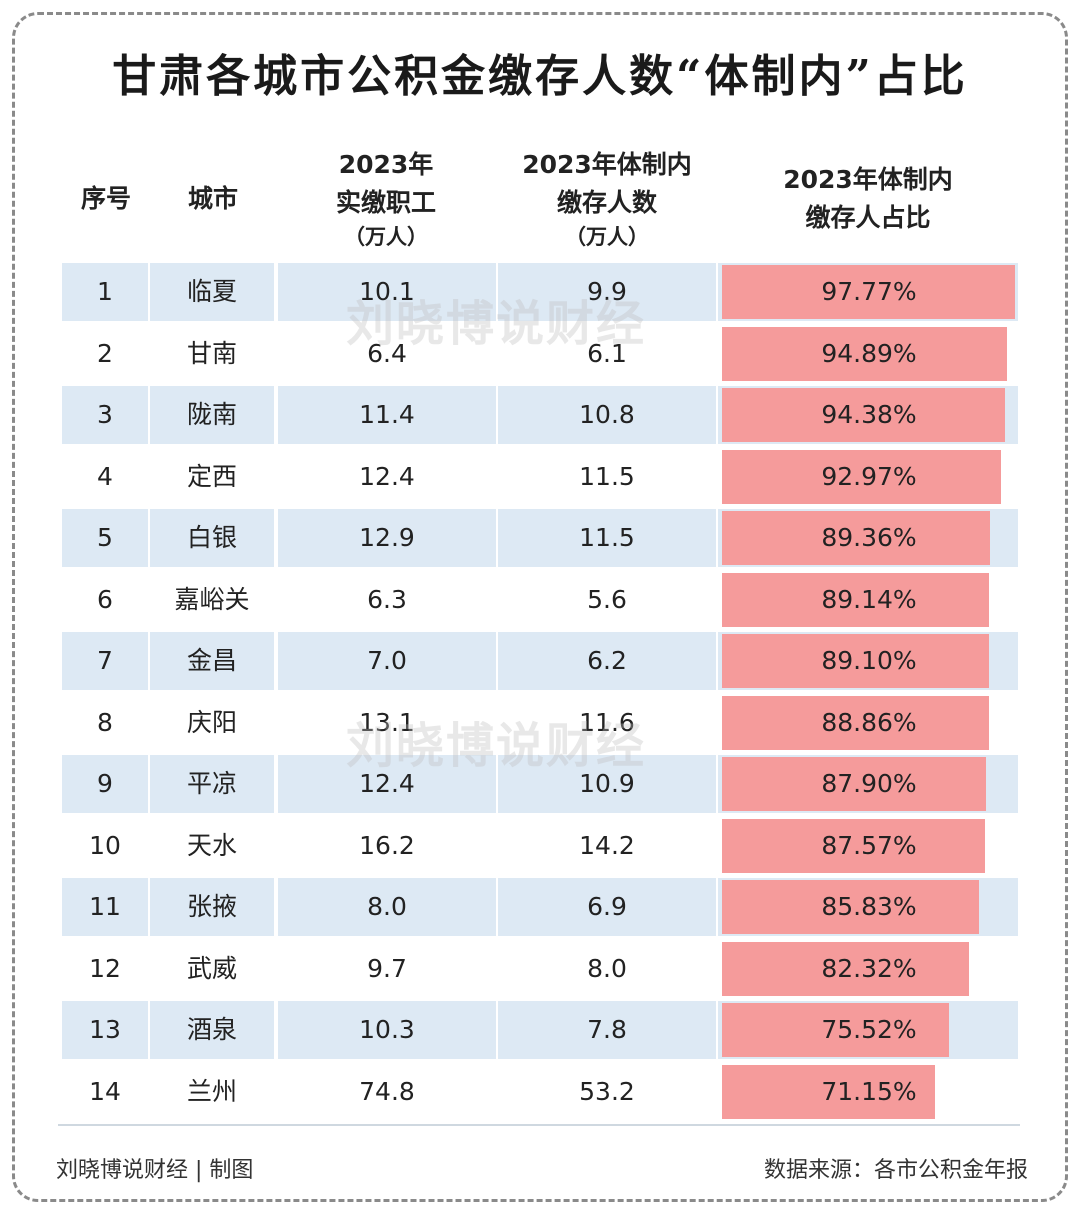  Describe the element at coordinates (105, 968) in the screenshot. I see `cell-index: 12` at that location.